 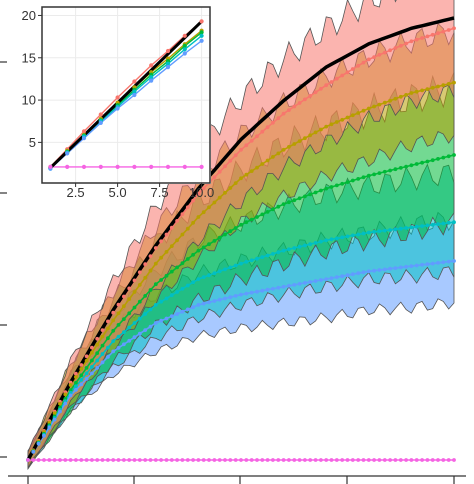 What do you see at coordinates (29, 57) in the screenshot?
I see `inset-y-tick-label: 15` at bounding box center [29, 57].